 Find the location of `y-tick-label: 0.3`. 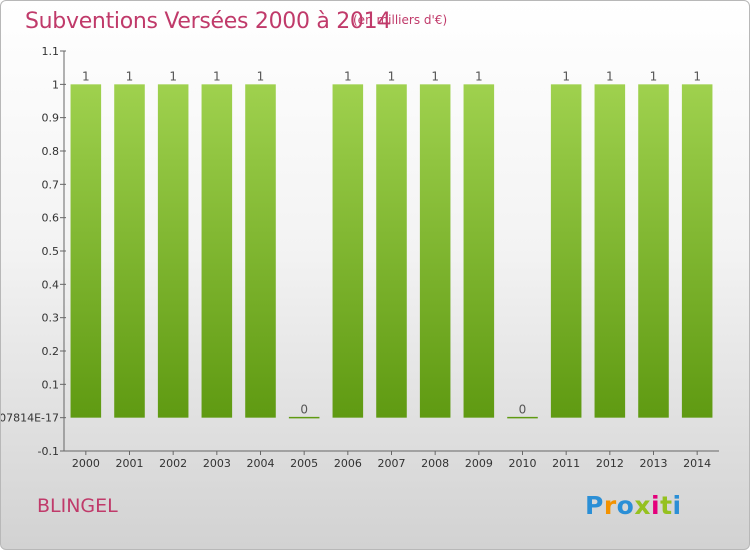

y-tick-label: 0.3 is located at coordinates (51, 318).